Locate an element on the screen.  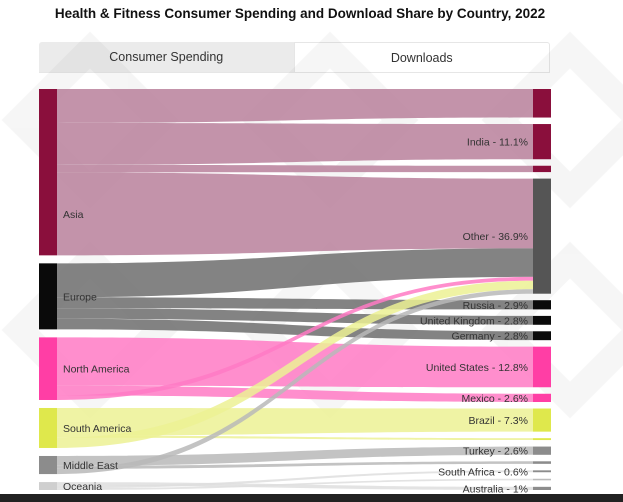
target-label-united-states: United States - 12.8% is located at coordinates (477, 368).